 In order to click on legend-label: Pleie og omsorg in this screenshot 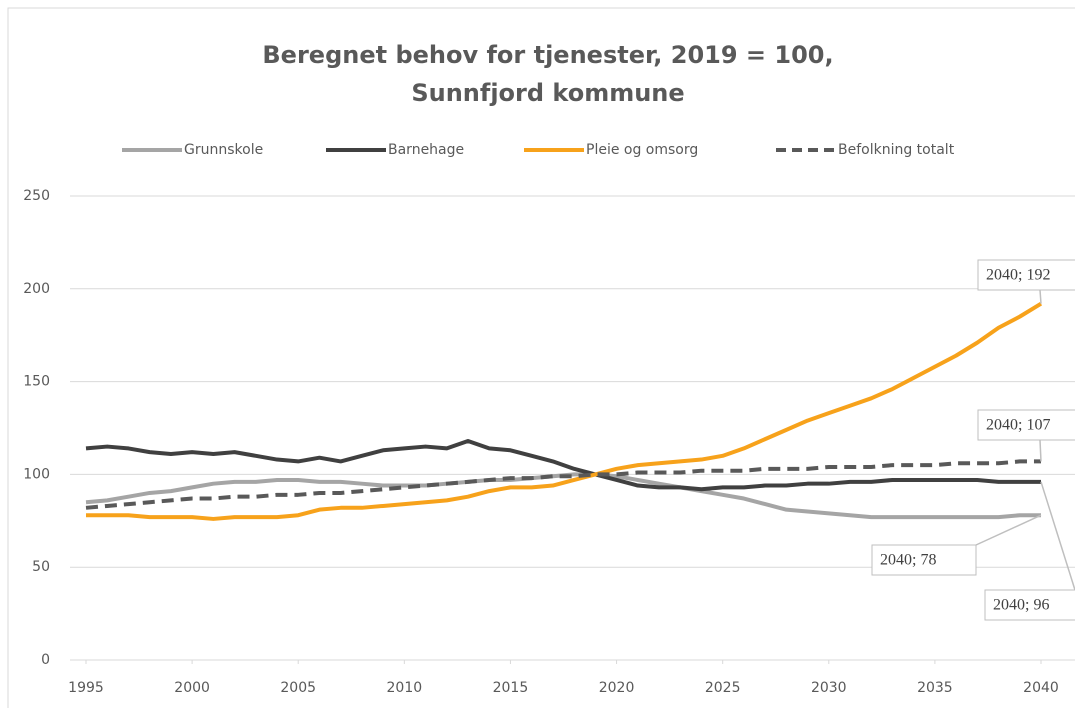, I will do `click(642, 150)`.